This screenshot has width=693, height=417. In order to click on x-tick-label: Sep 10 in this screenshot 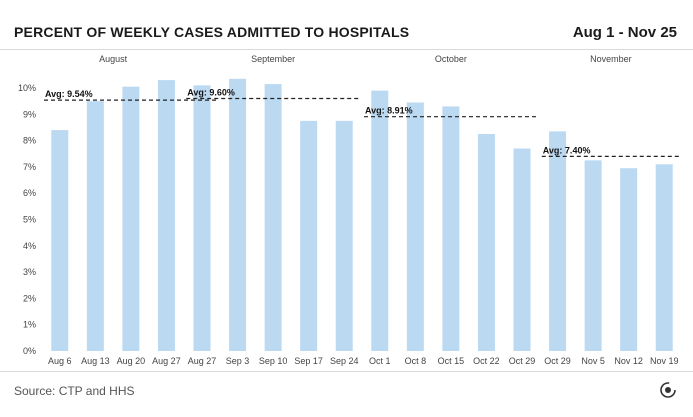, I will do `click(273, 361)`.